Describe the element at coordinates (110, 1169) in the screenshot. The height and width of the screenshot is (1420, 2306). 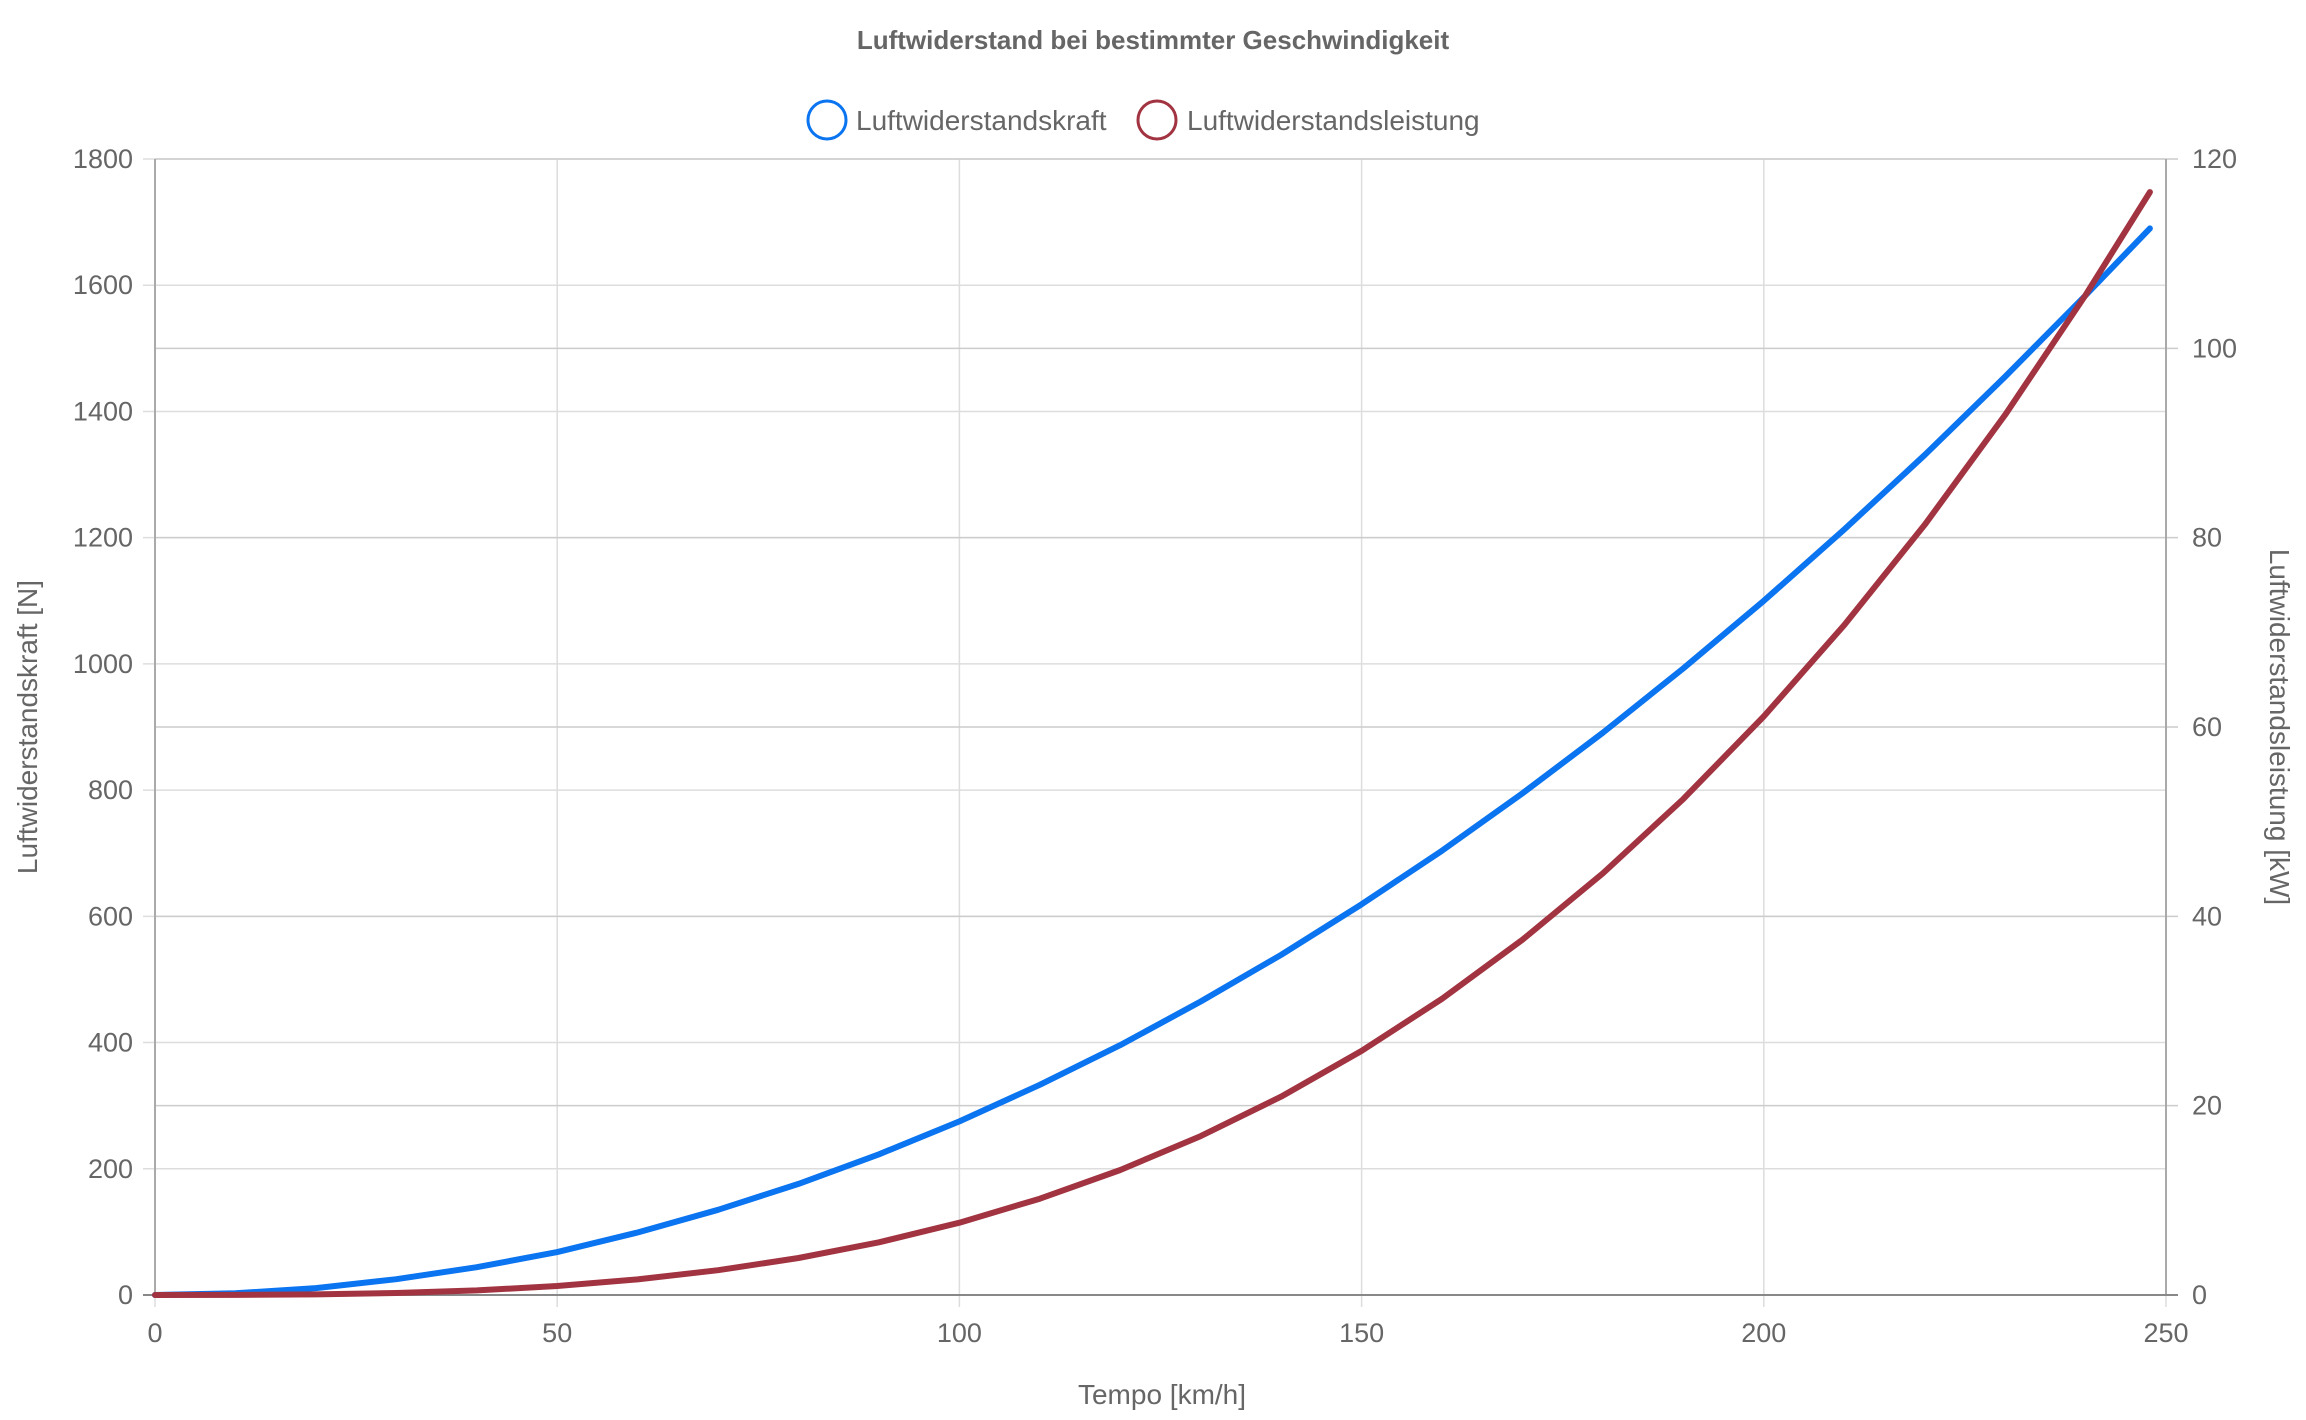
I see `y-tick-label: 200` at that location.